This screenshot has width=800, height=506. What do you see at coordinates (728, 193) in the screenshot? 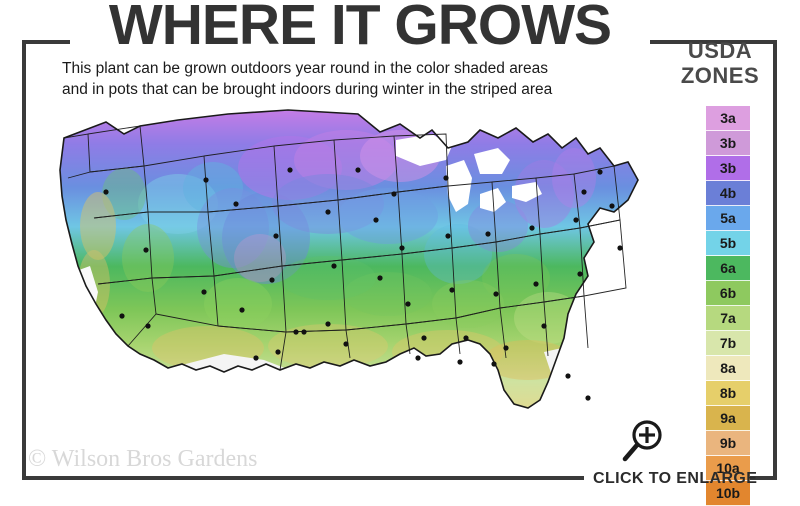
I see `zone-swatch-4b-3: 4b` at bounding box center [728, 193].